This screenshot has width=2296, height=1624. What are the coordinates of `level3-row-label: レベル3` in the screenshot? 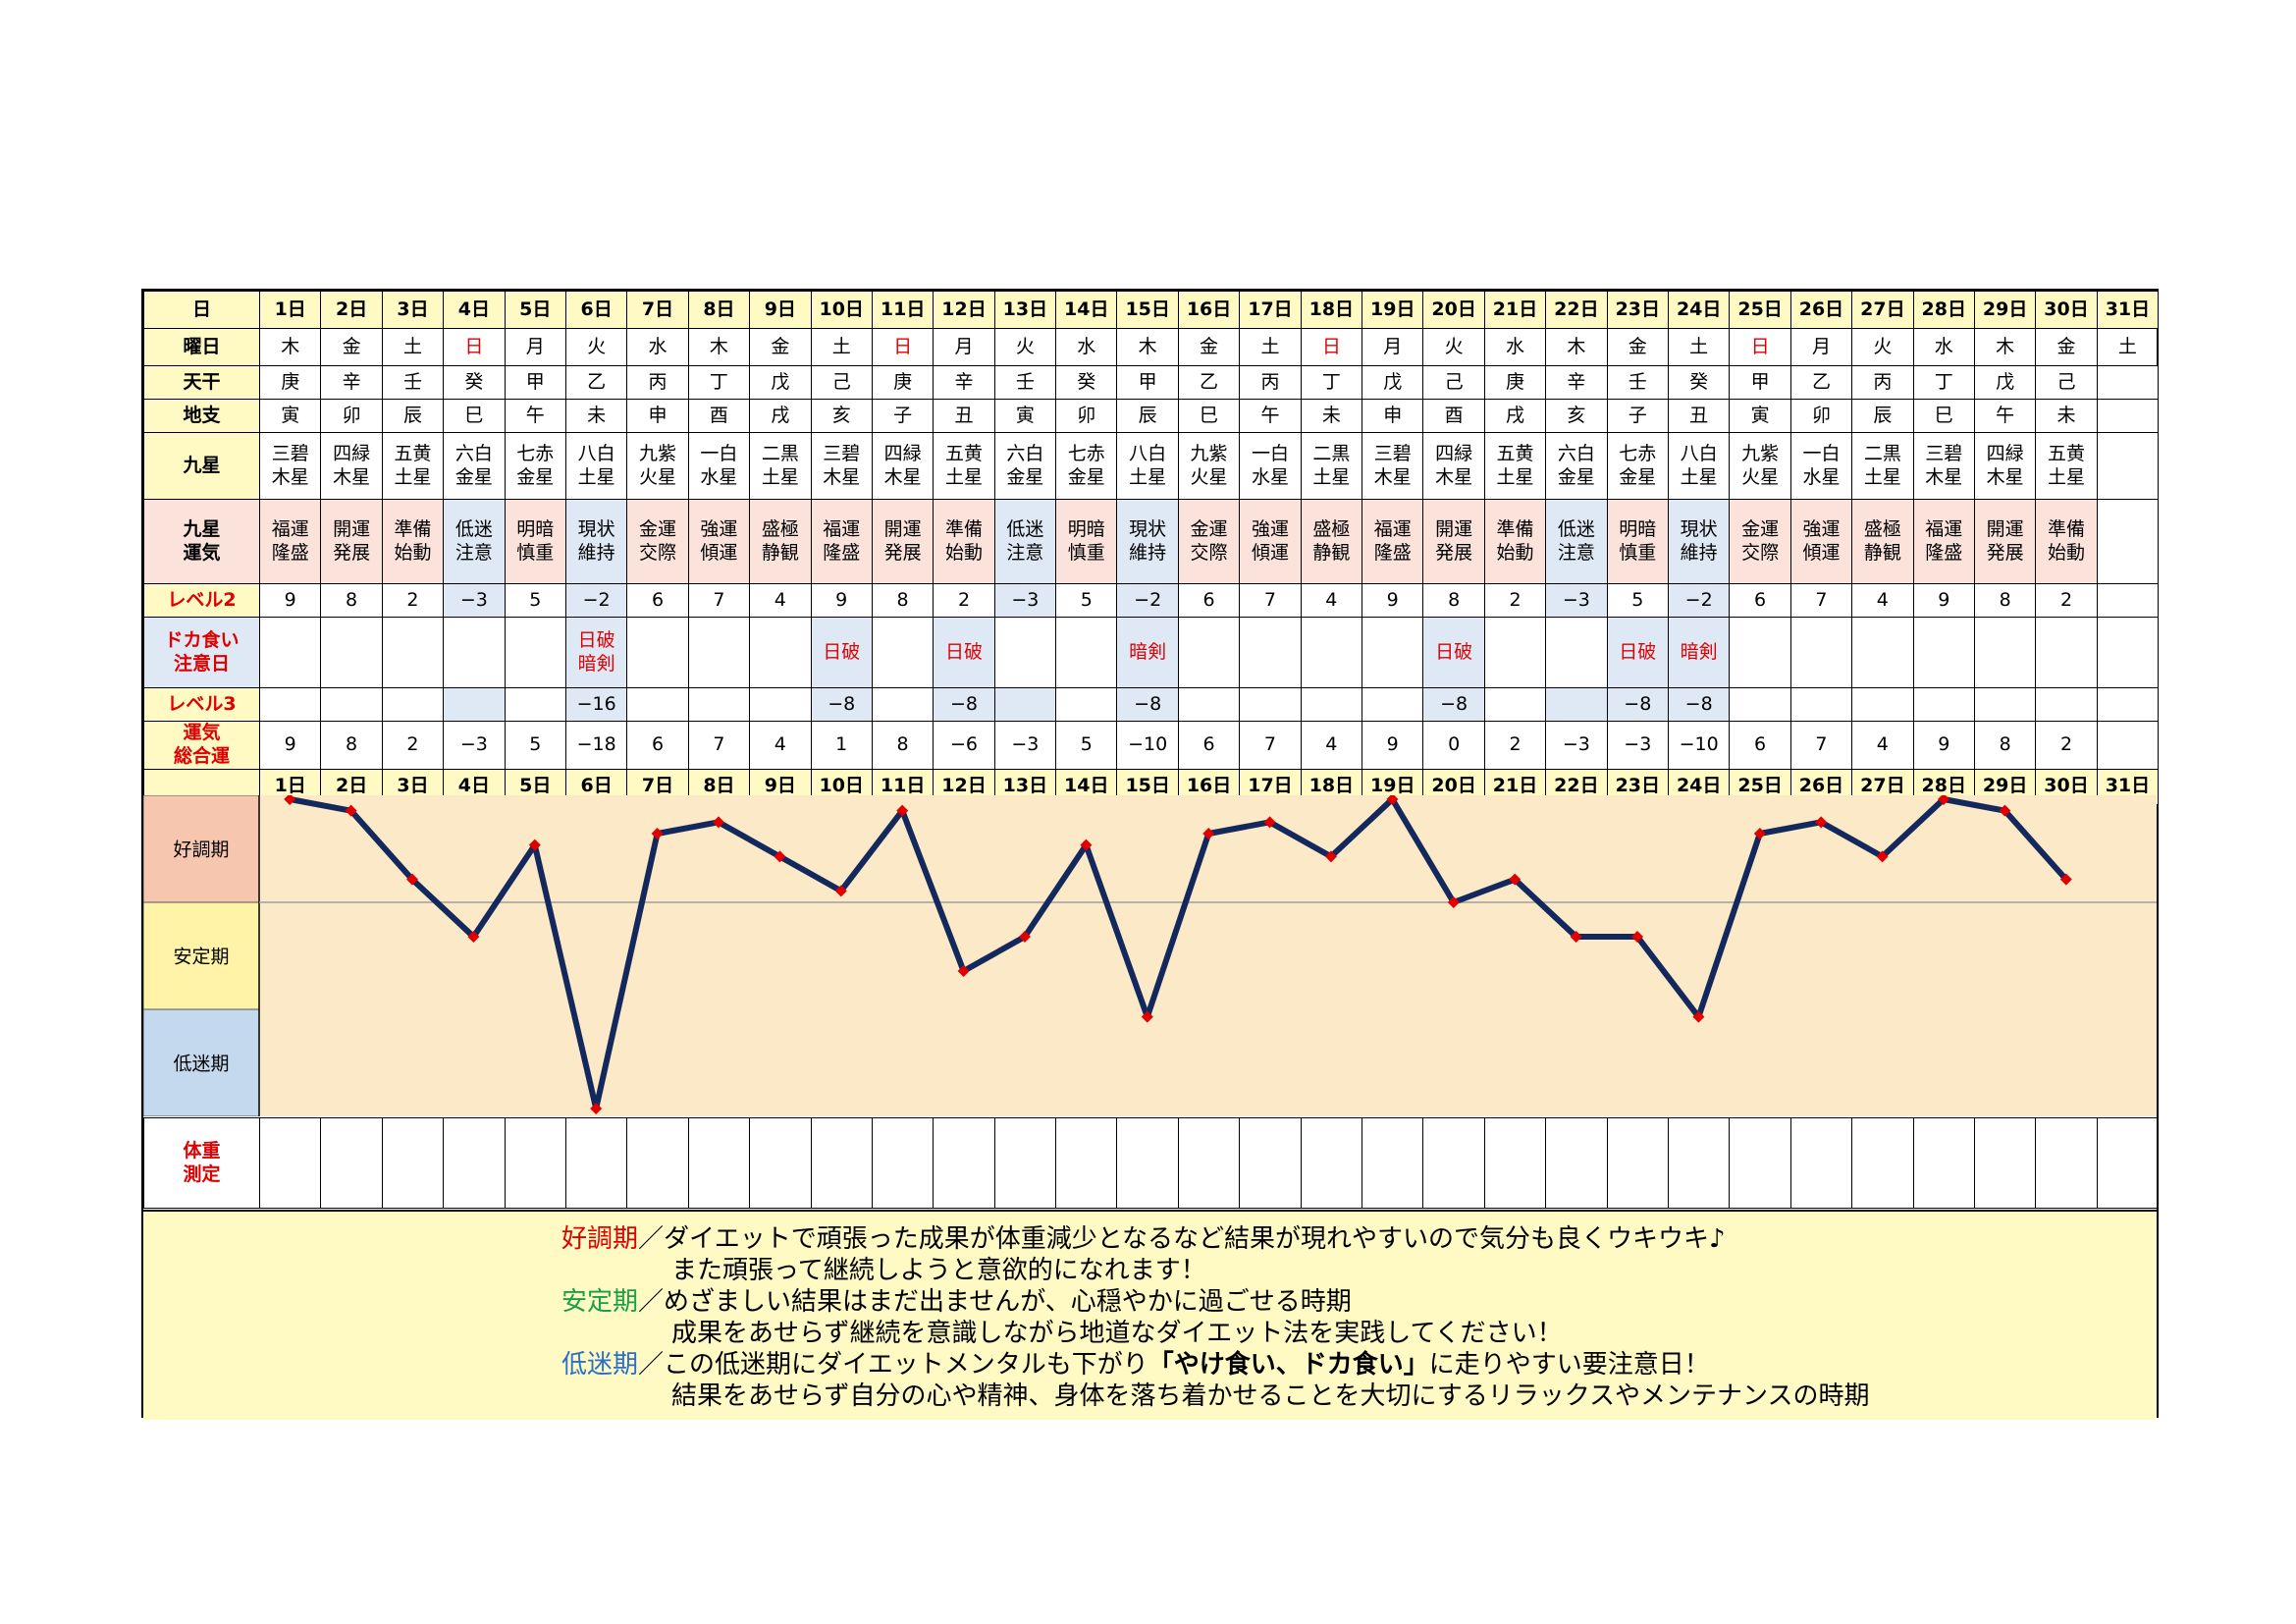 It's located at (201, 704).